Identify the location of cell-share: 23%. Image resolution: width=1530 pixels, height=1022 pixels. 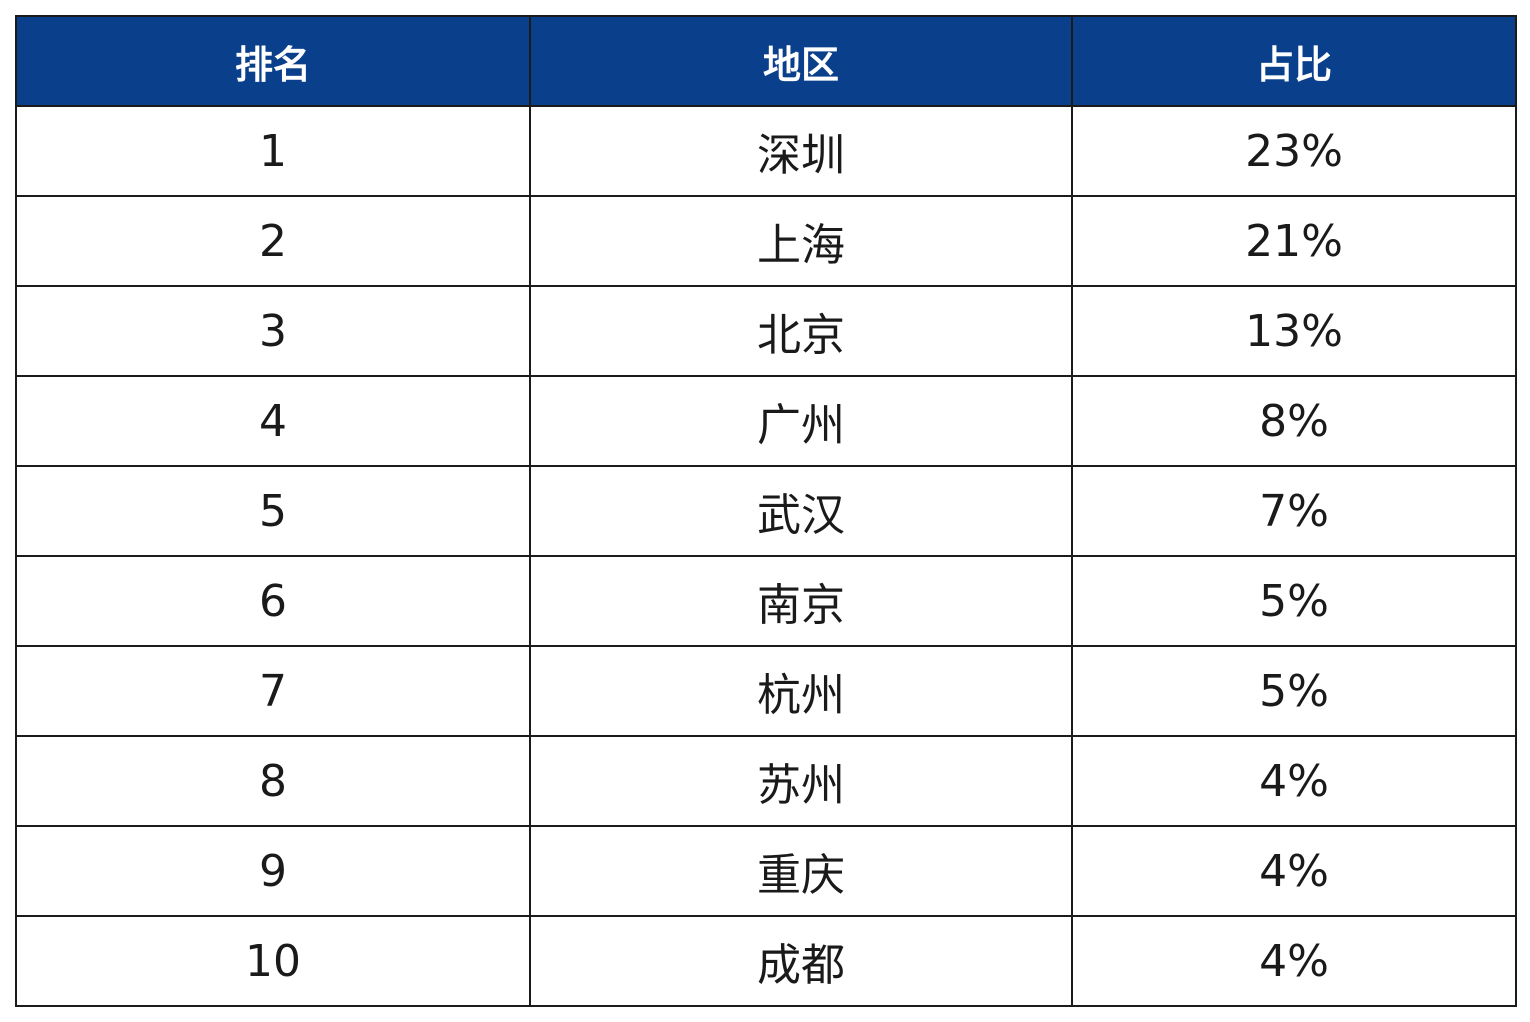
(1294, 151).